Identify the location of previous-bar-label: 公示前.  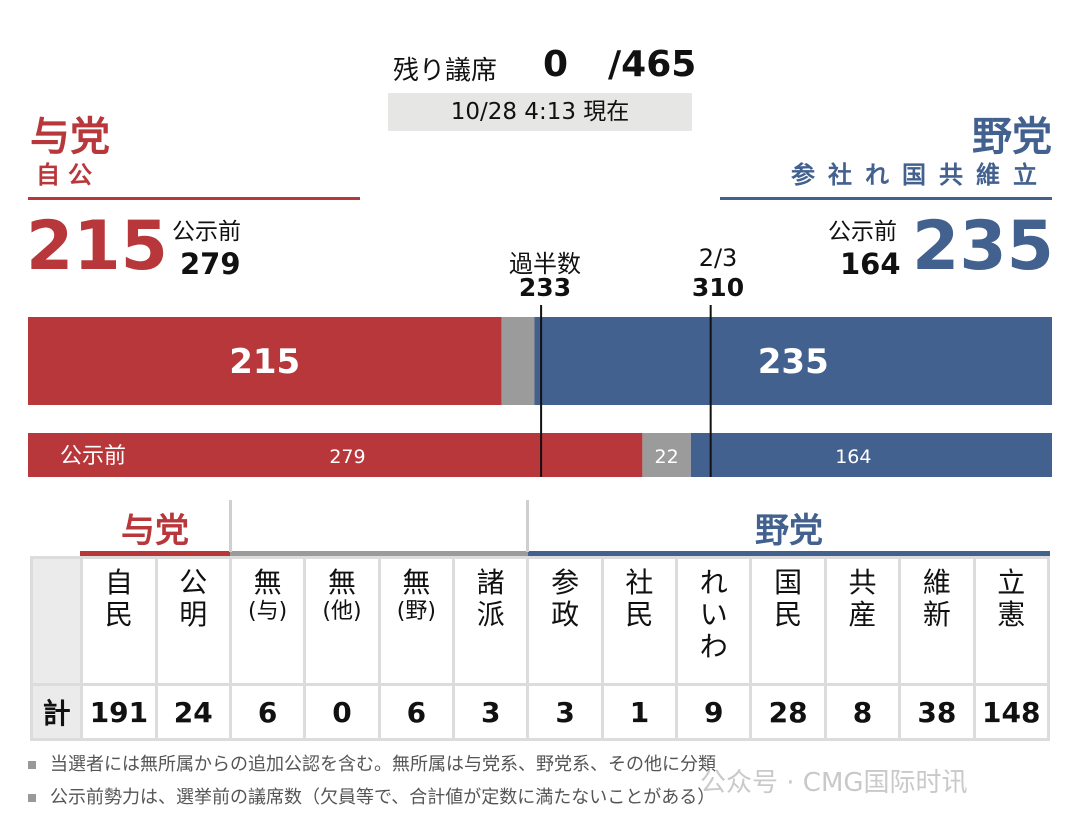
(93, 456).